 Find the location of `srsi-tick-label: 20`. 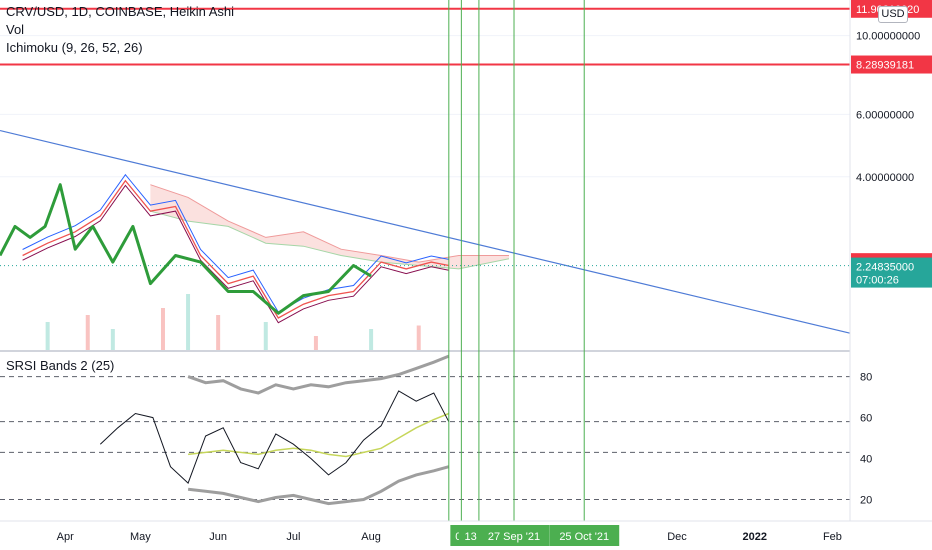

srsi-tick-label: 20 is located at coordinates (866, 501).